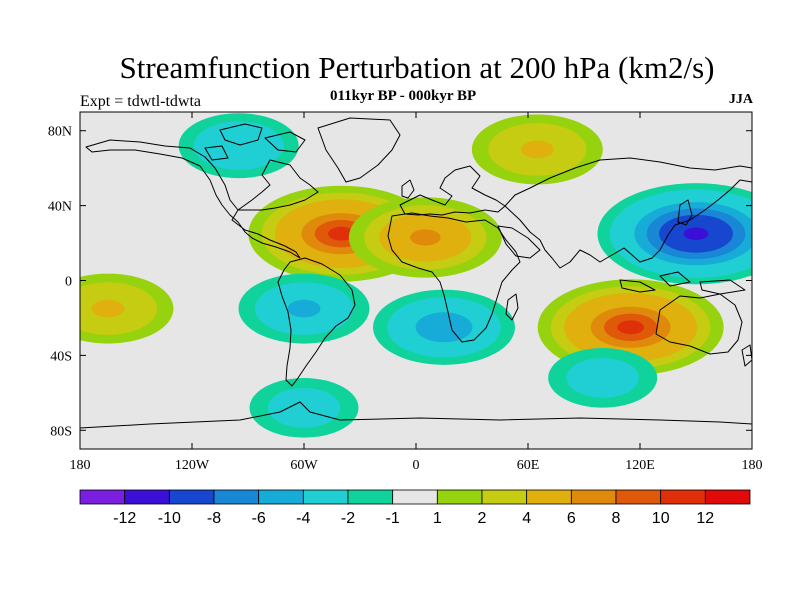  What do you see at coordinates (437, 518) in the screenshot?
I see `colorbar-label: 1` at bounding box center [437, 518].